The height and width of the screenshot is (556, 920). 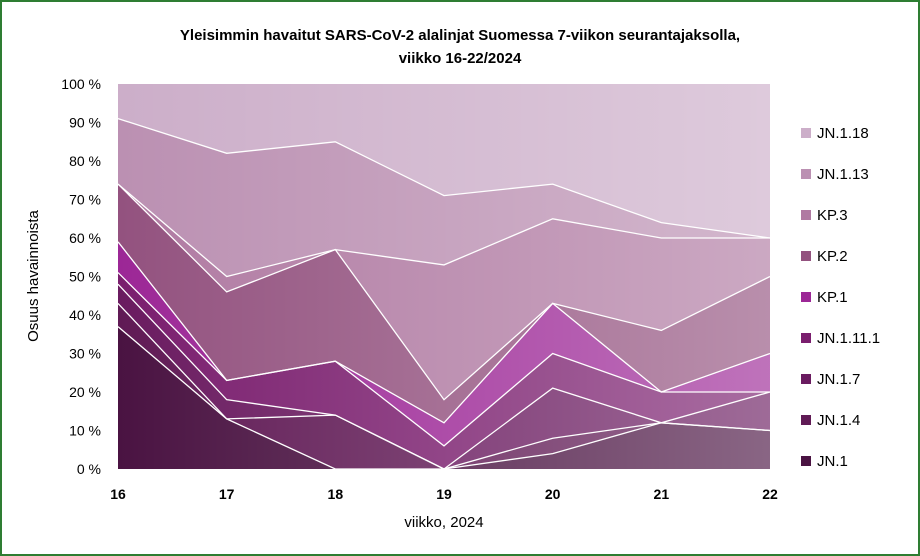 What do you see at coordinates (838, 379) in the screenshot?
I see `legend-label: JN.1.7` at bounding box center [838, 379].